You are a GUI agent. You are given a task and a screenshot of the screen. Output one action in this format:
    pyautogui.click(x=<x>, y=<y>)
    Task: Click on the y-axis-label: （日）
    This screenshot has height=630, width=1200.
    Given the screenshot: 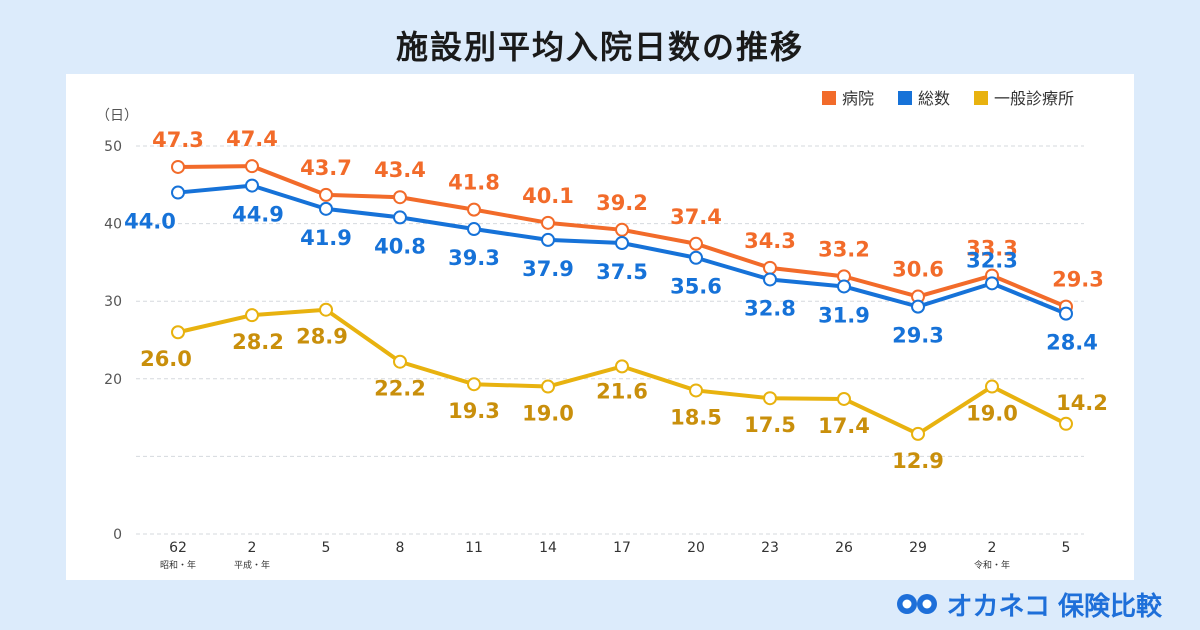 What is the action you would take?
    pyautogui.click(x=117, y=116)
    